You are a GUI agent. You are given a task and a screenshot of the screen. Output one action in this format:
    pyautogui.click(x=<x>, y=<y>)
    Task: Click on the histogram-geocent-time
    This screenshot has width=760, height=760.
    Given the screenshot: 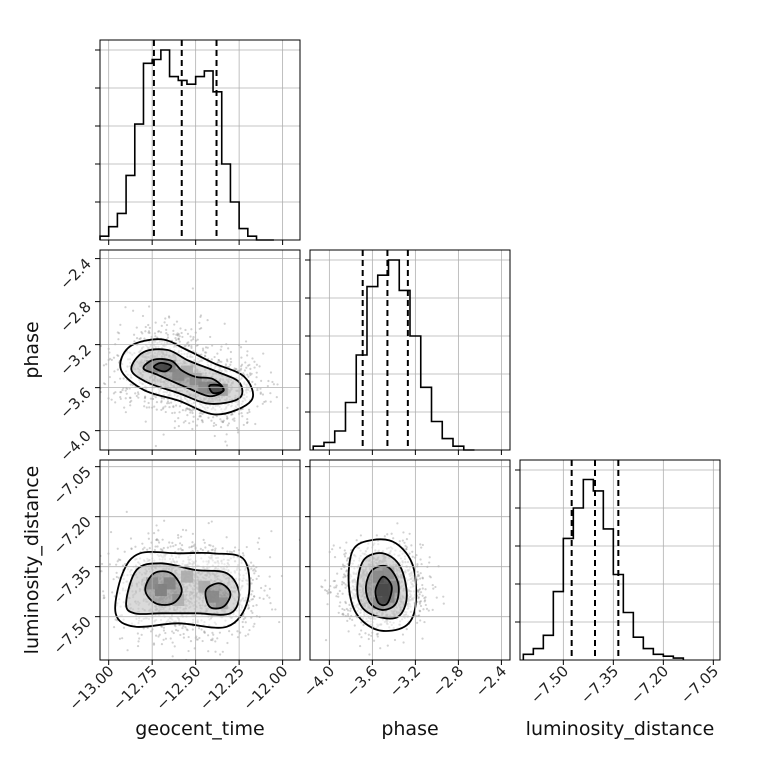 What is the action you would take?
    pyautogui.click(x=197, y=140)
    